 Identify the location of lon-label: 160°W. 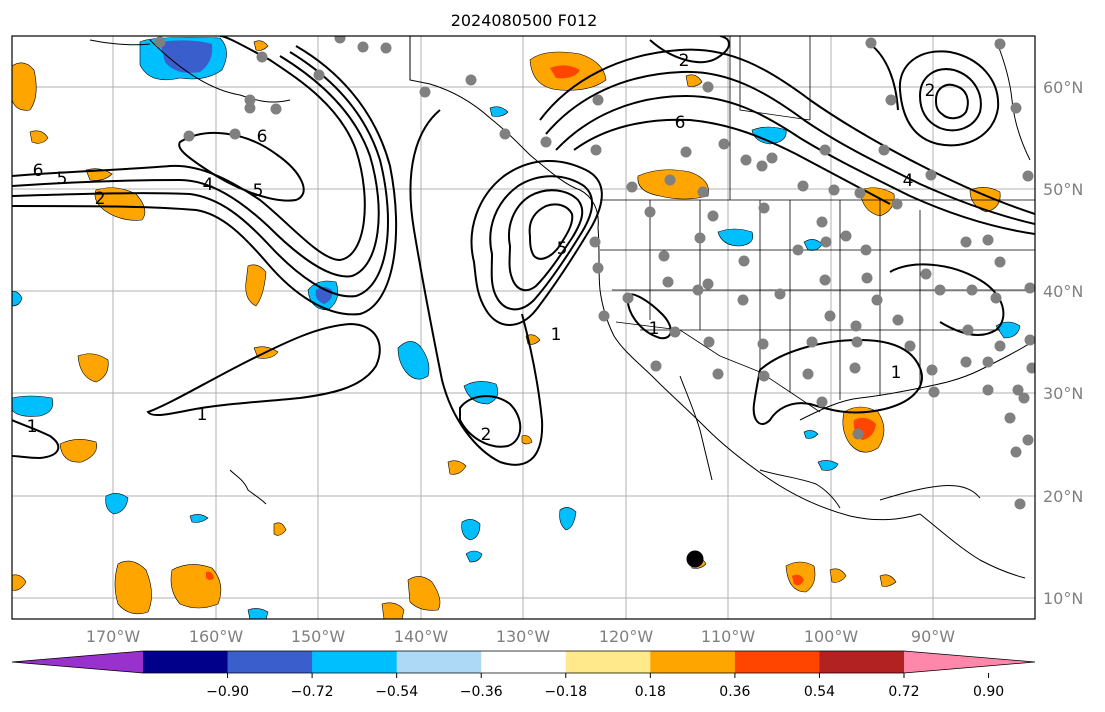
(216, 636).